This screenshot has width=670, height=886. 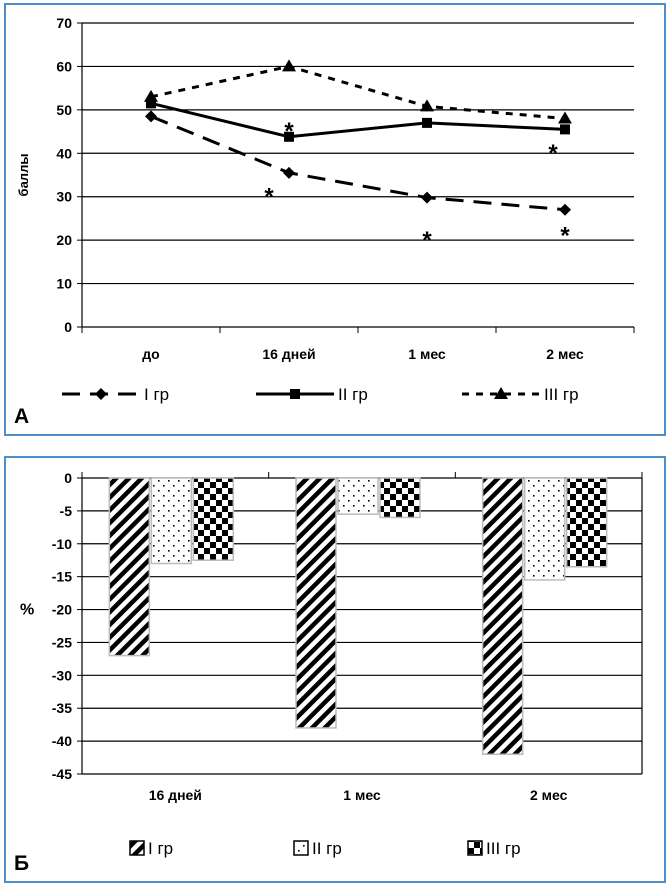 I want to click on y-tick-label: 70, so click(x=64, y=23).